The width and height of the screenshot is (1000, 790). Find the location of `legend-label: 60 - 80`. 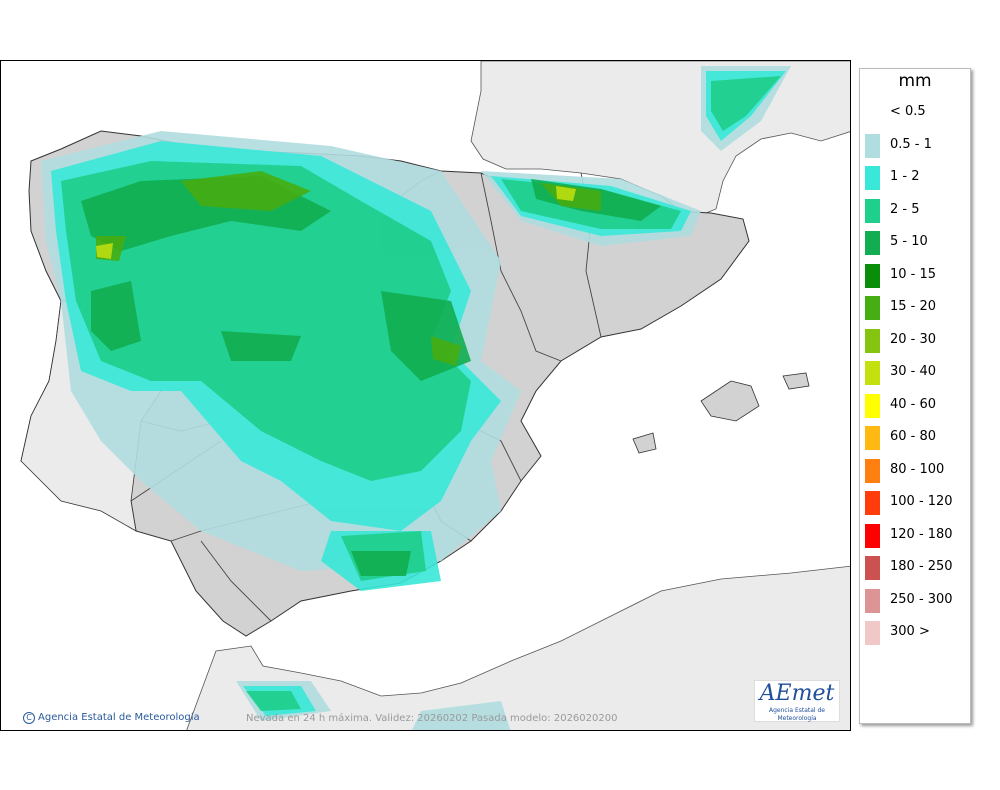

legend-label: 60 - 80 is located at coordinates (913, 436).